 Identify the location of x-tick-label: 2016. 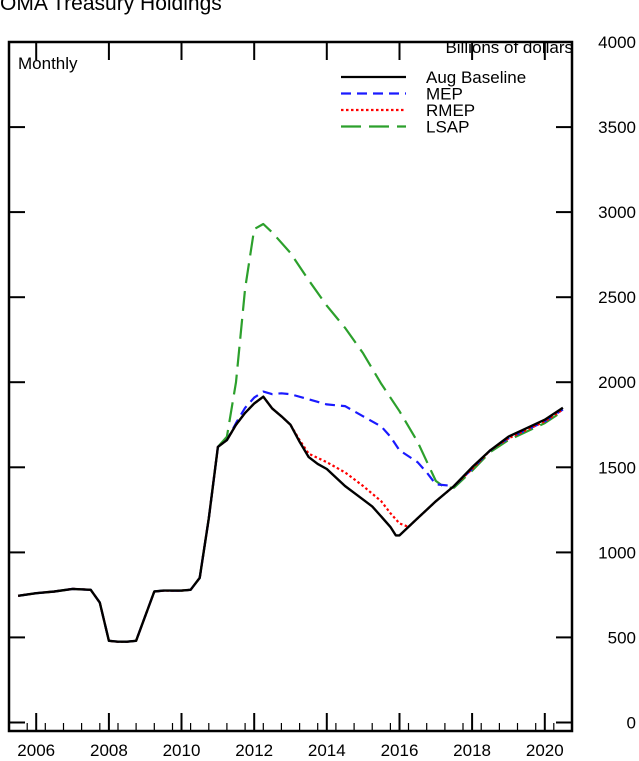
(400, 750).